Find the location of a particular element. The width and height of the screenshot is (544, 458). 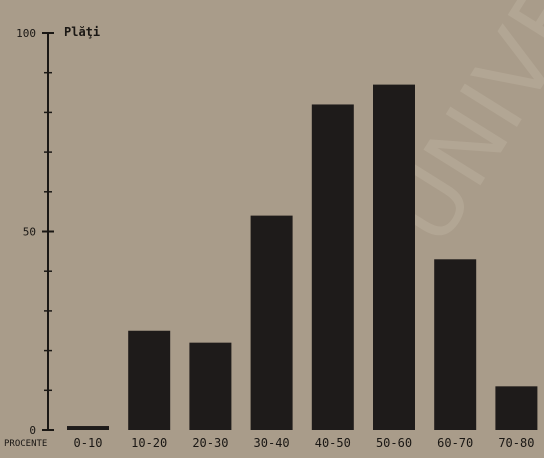

x-axis-label: PROCENTE is located at coordinates (25, 444).